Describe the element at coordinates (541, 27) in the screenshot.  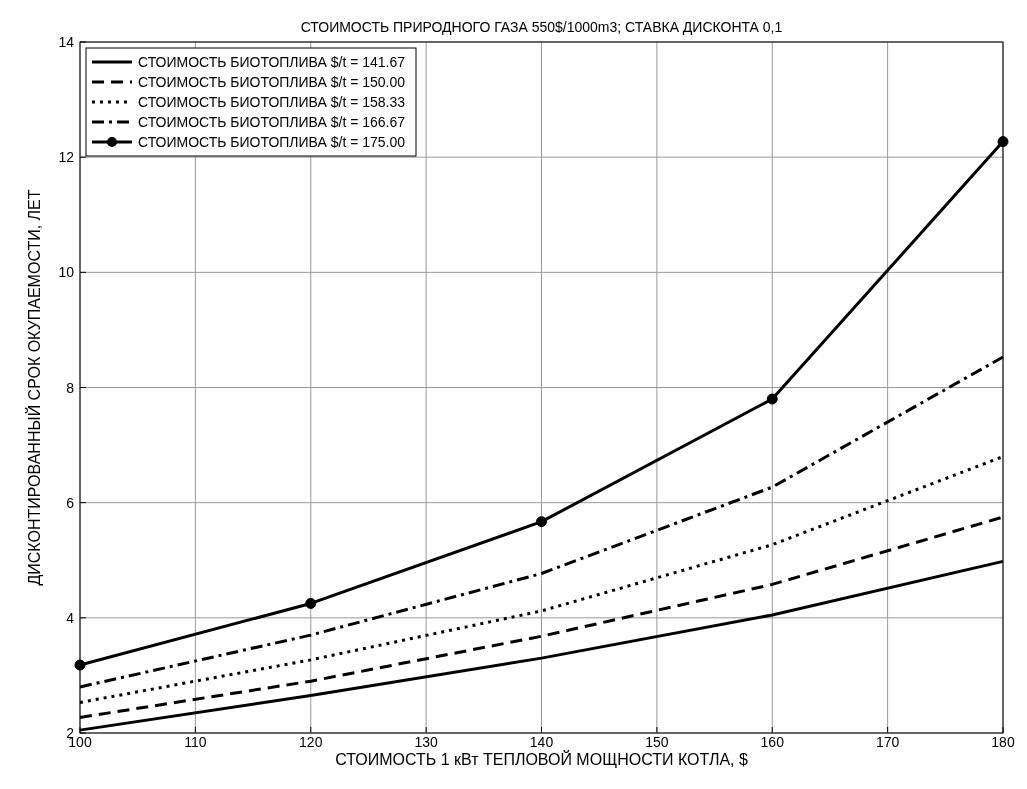
I see `chart-title: СТОИМОСТЬ ПРИРОДНОГО ГАЗА 550$/1000m3; СТАВКА ДИСКОНТА 0,1` at that location.